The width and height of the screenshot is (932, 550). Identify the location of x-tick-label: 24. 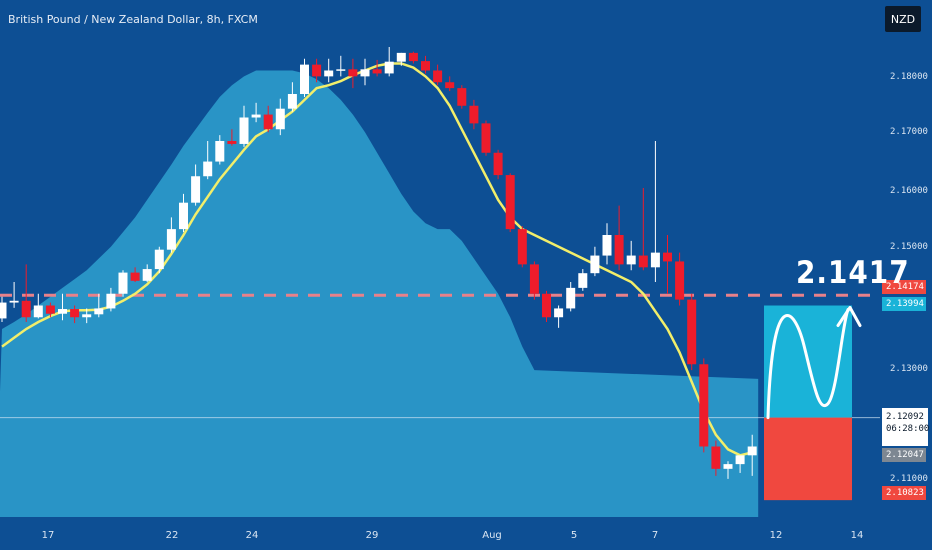
(252, 535).